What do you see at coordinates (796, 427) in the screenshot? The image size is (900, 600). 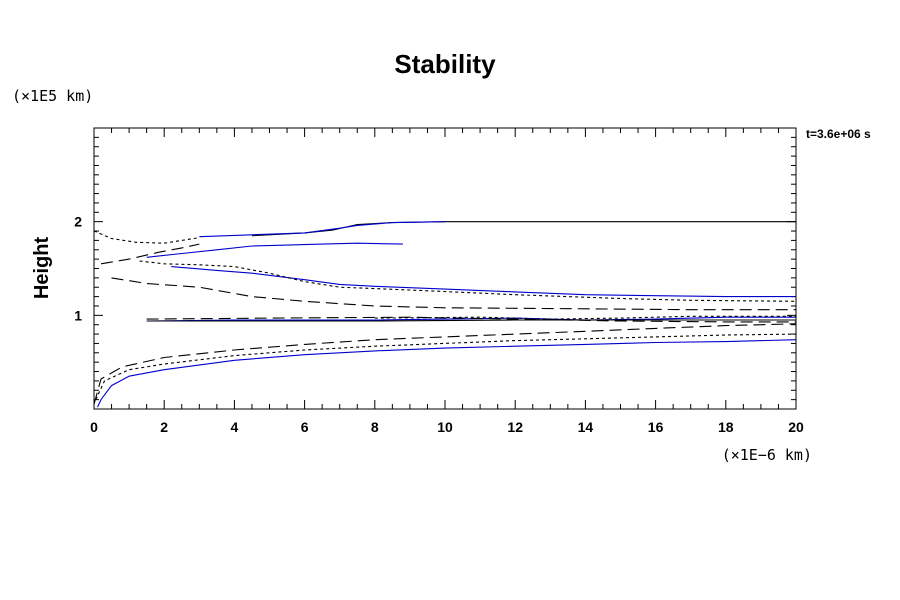 I see `x-tick-label: 20` at bounding box center [796, 427].